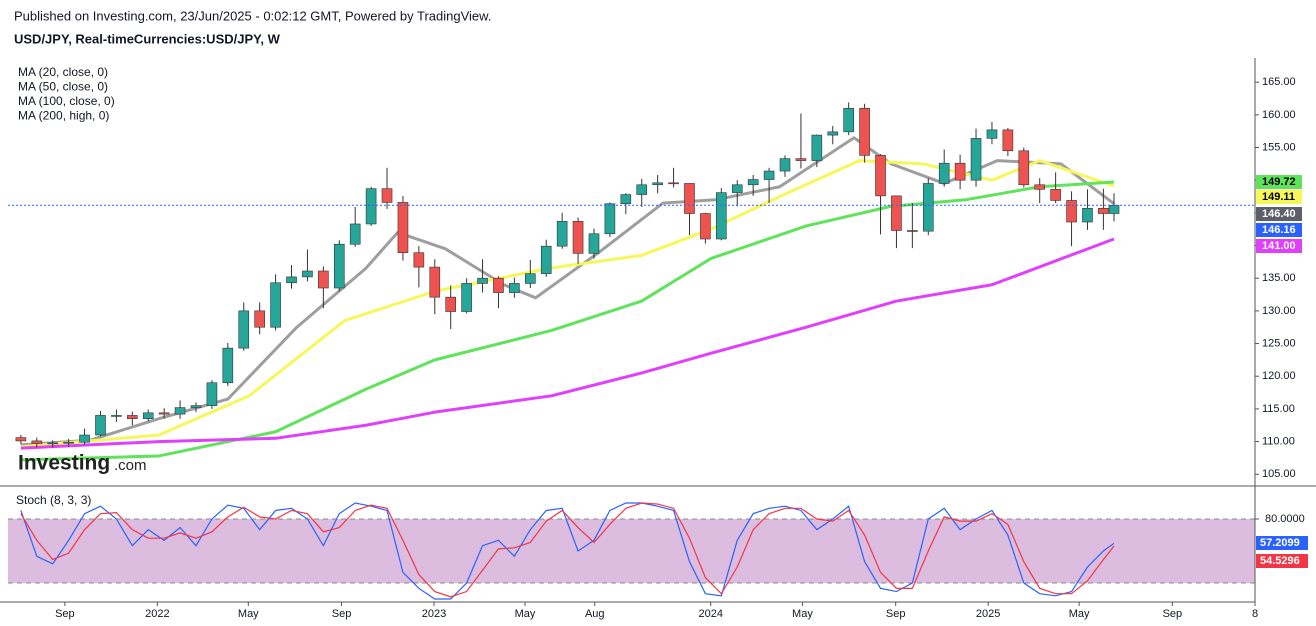 This screenshot has height=626, width=1316. What do you see at coordinates (147, 38) in the screenshot?
I see `symbol-title: USD/JPY, Real-timeCurrencies:USD/JPY, W` at bounding box center [147, 38].